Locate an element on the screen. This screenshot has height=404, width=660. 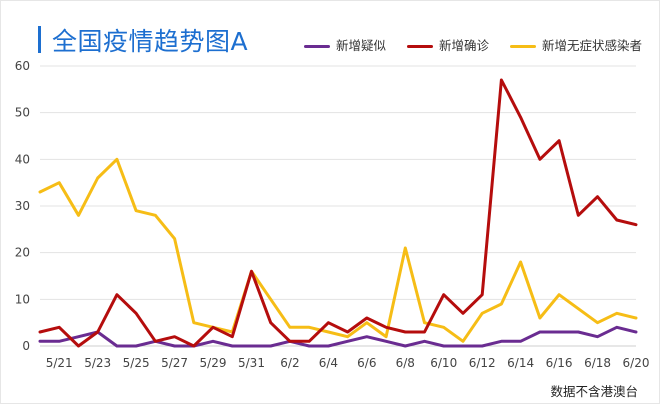
x-tick-label-6-14: 6/14 is located at coordinates (520, 363).